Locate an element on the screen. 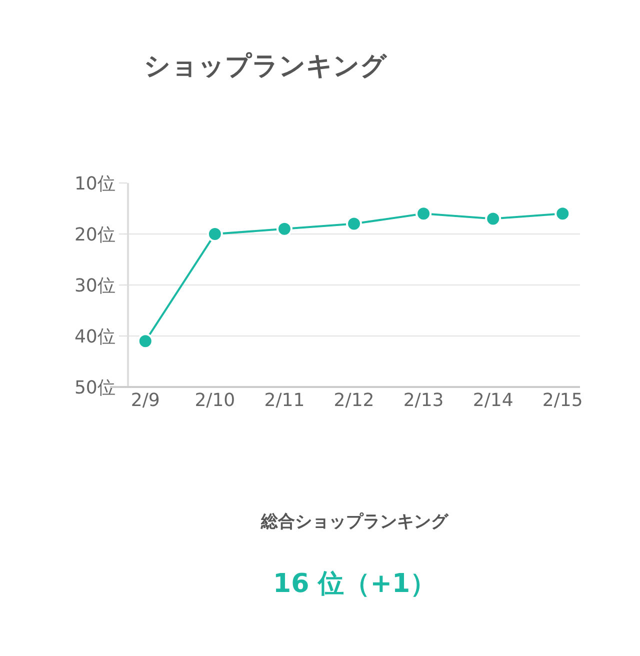 The width and height of the screenshot is (640, 656). text: 16 位（+1） is located at coordinates (354, 584).